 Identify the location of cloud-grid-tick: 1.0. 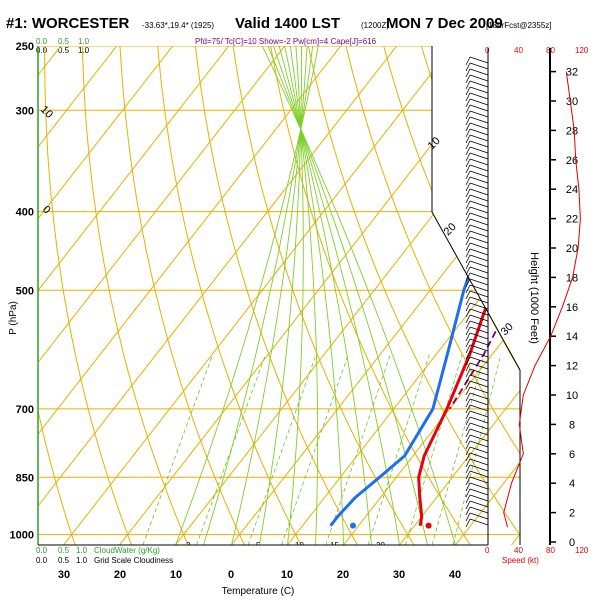
(82, 560).